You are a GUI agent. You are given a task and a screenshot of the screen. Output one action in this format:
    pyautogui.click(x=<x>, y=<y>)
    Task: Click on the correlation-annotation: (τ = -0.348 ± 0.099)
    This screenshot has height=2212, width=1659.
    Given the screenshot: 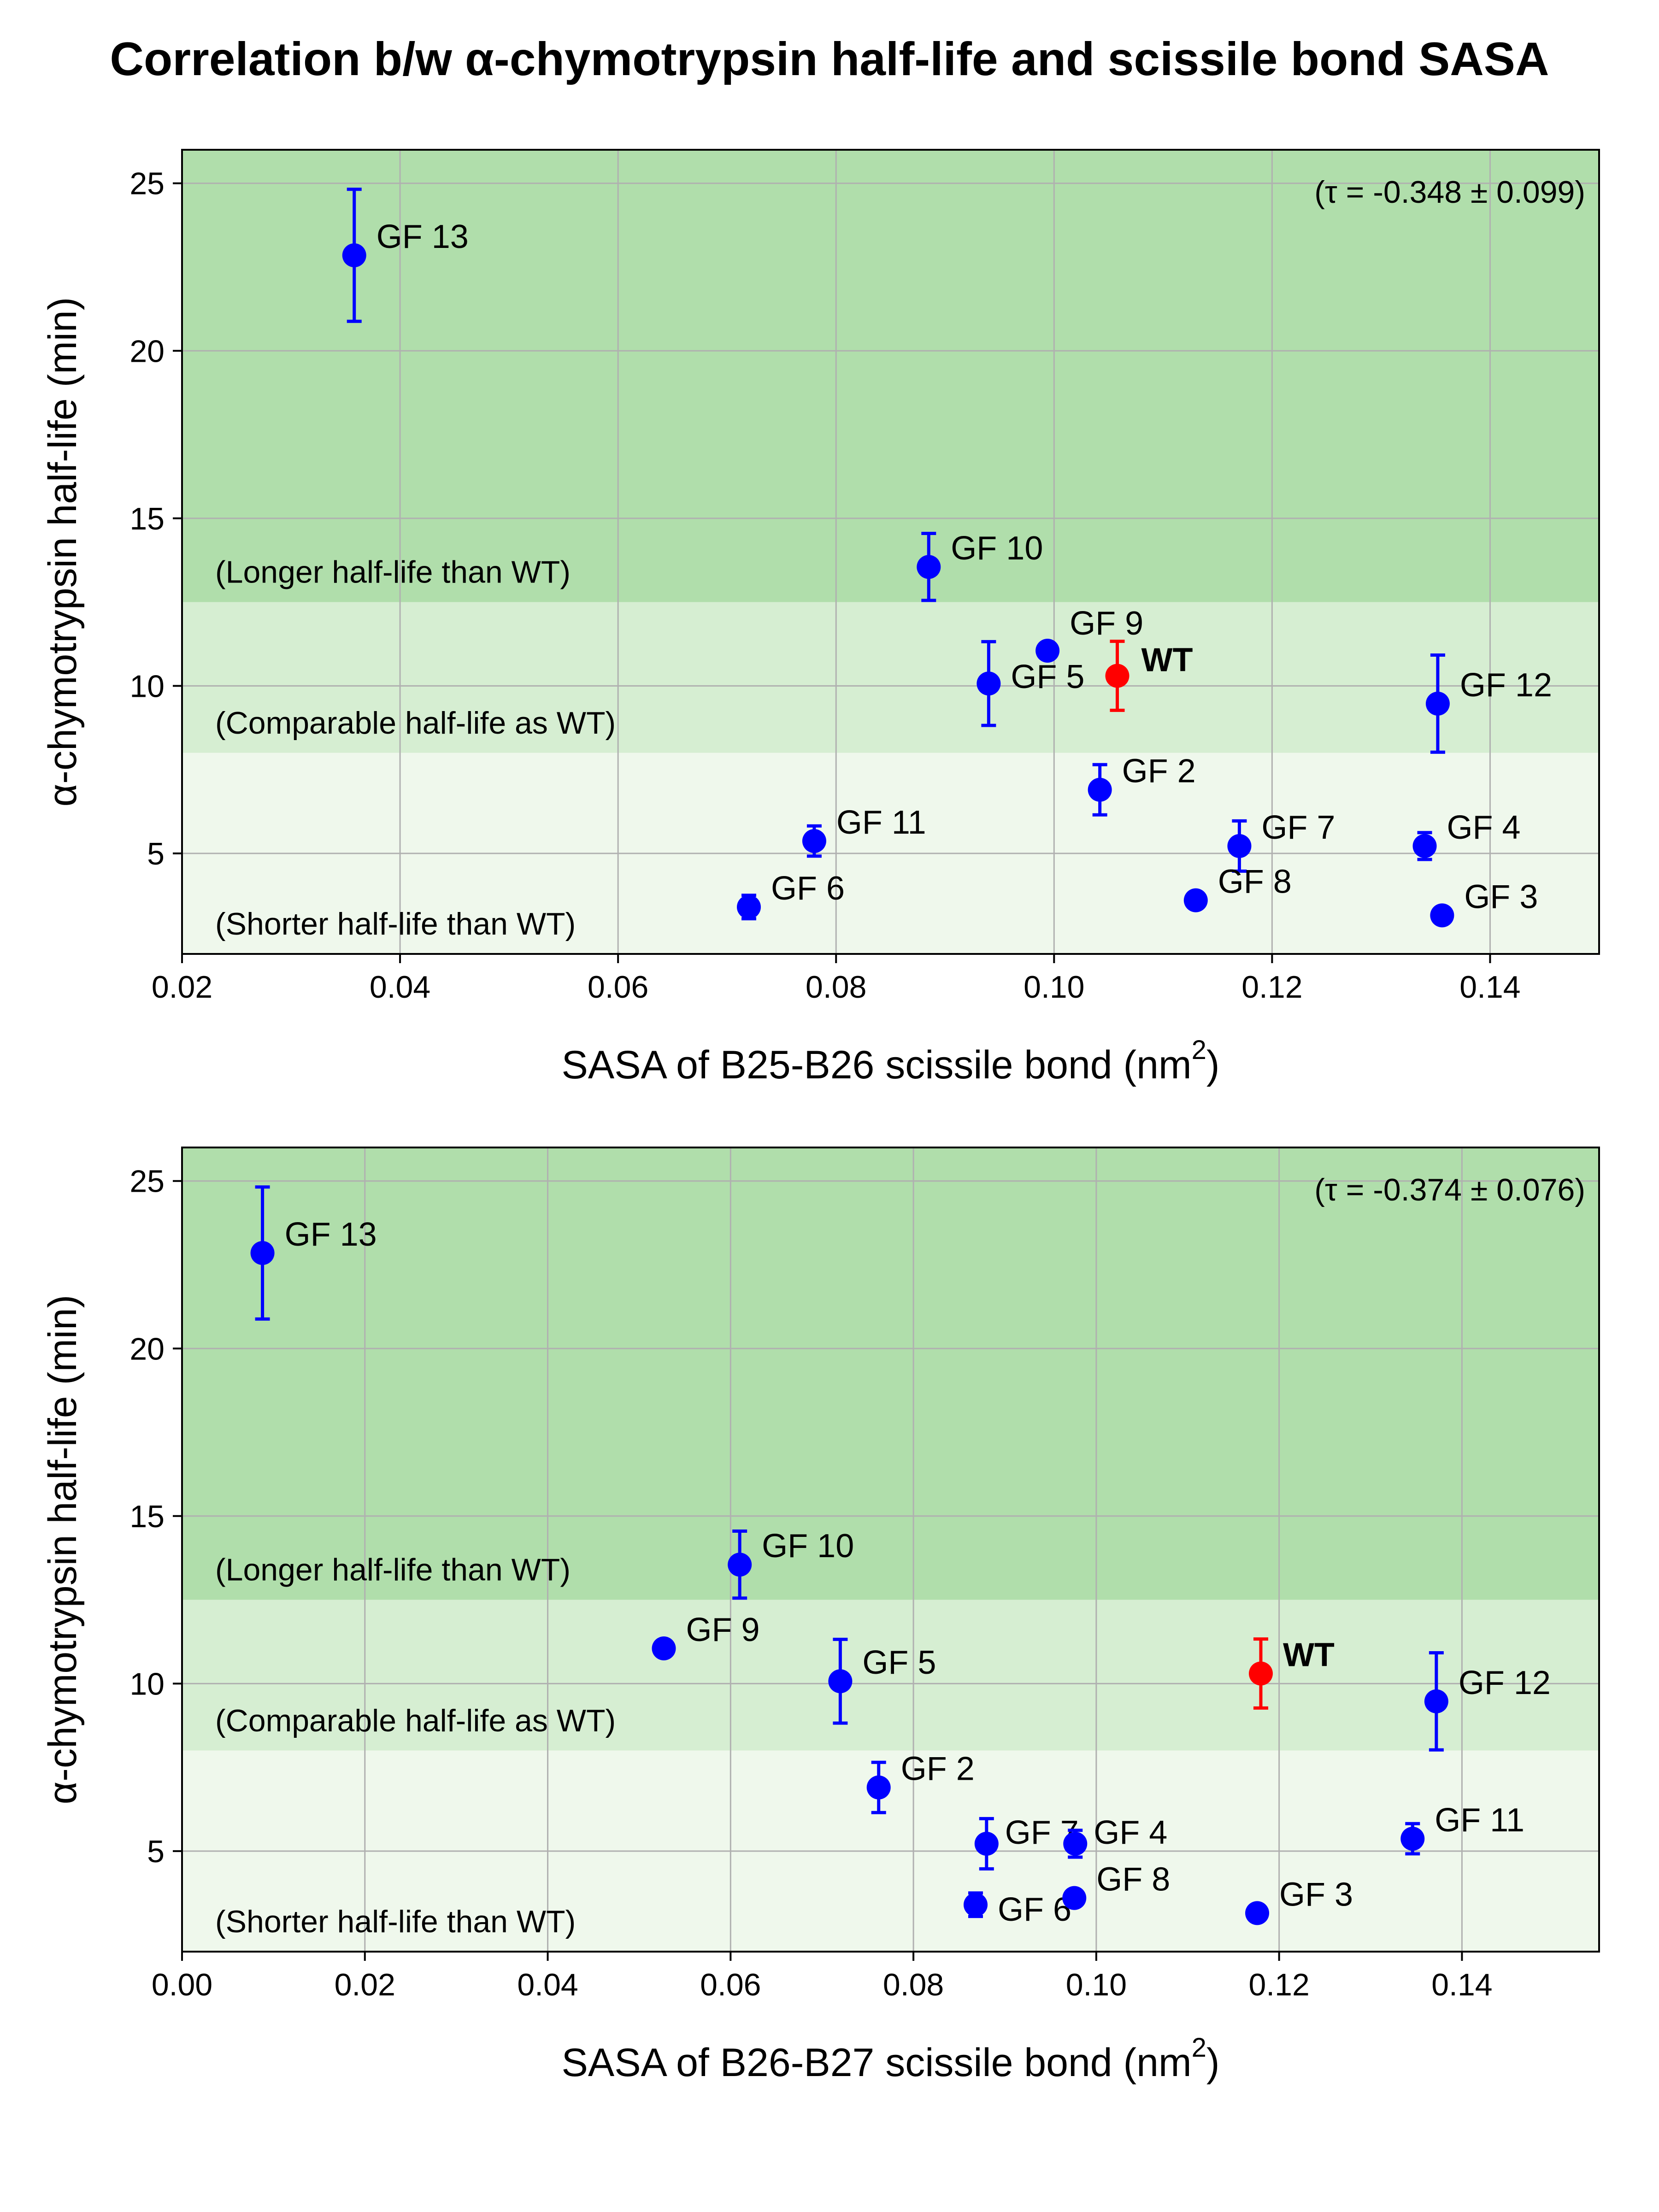 What is the action you would take?
    pyautogui.click(x=1449, y=192)
    